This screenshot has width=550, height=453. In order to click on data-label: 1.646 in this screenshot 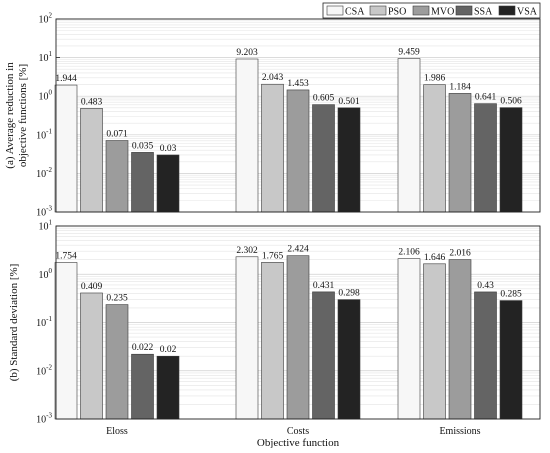, I will do `click(435, 258)`.